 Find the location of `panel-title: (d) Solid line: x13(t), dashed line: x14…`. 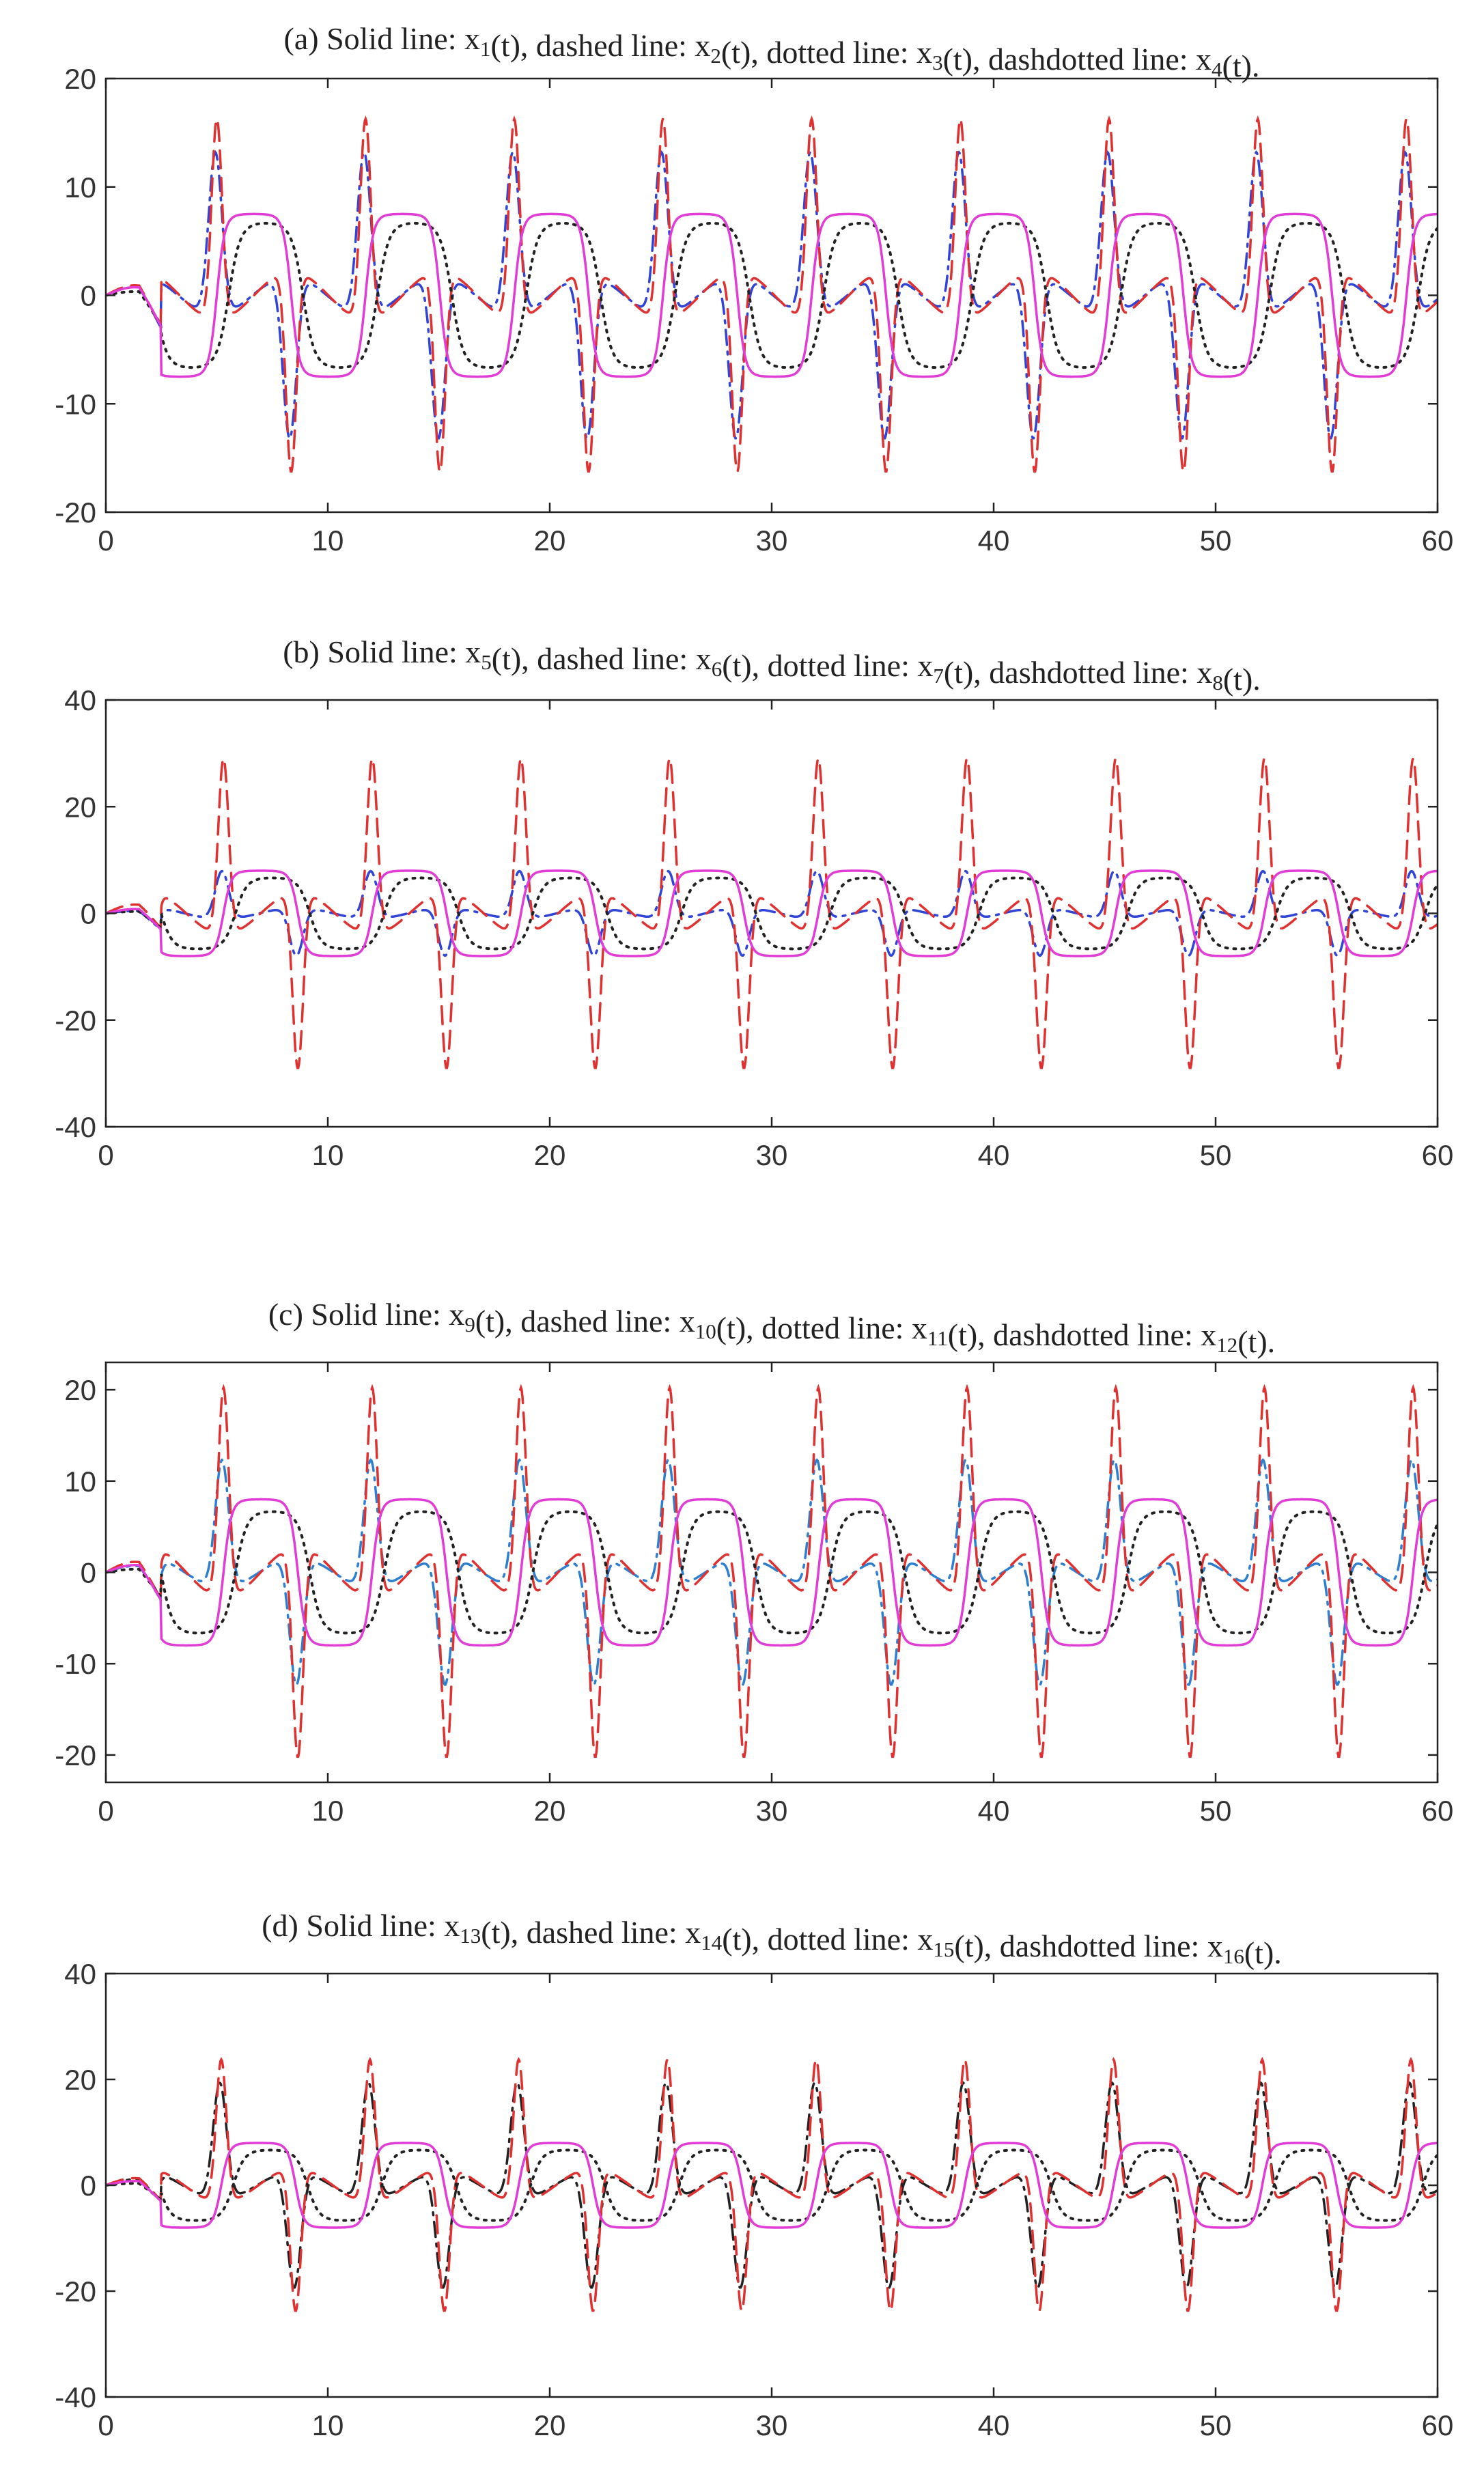

panel-title: (d) Solid line: x13(t), dashed line: x14… is located at coordinates (772, 1939).